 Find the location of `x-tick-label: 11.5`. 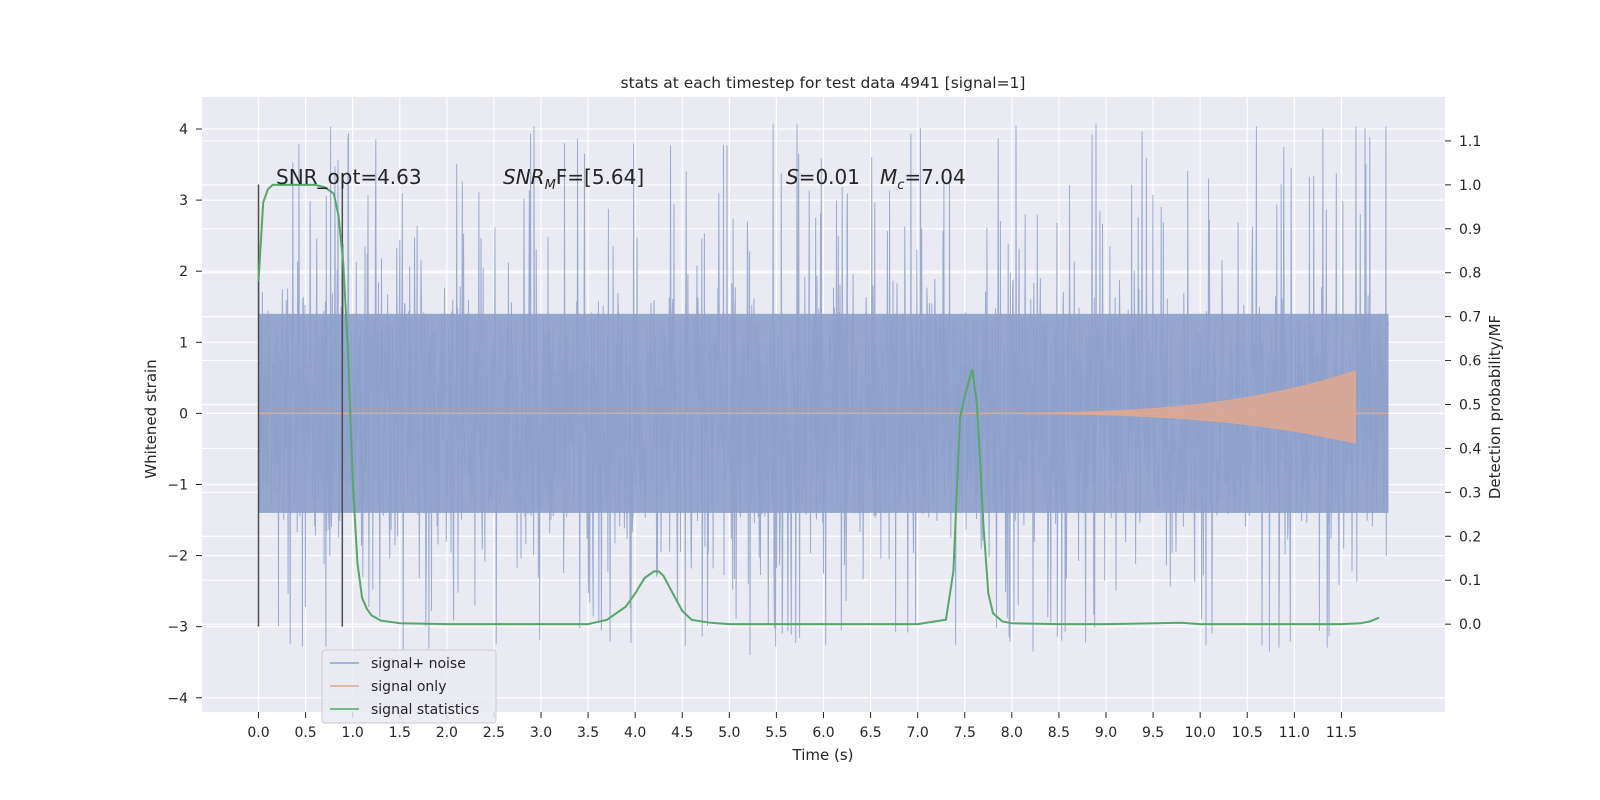

x-tick-label: 11.5 is located at coordinates (1341, 733).